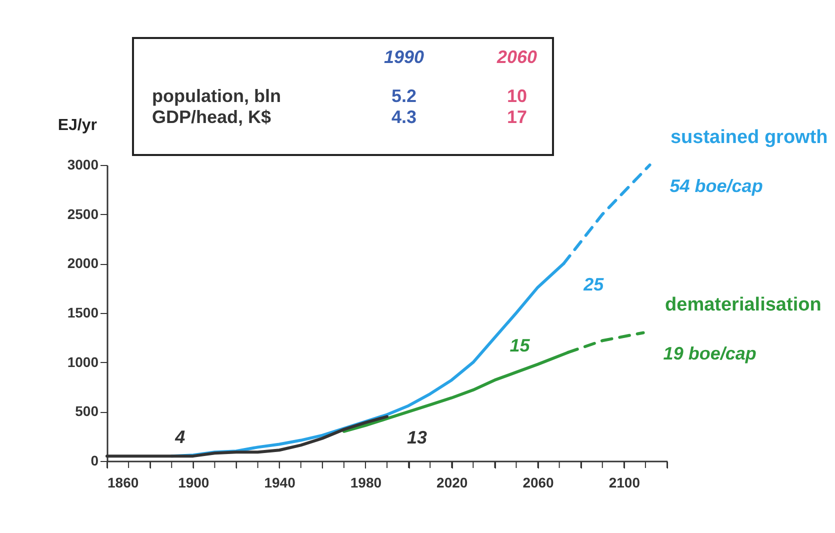 This screenshot has width=835, height=533. I want to click on x-tick-label: 1980, so click(366, 482).